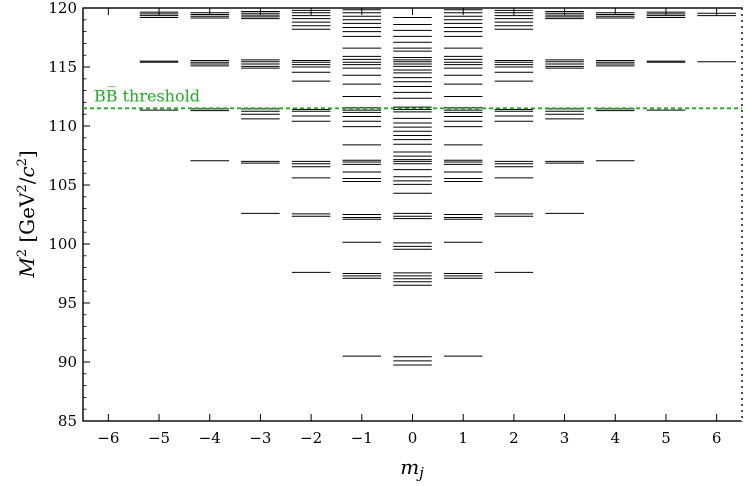 This screenshot has width=745, height=486. What do you see at coordinates (108, 438) in the screenshot?
I see `x-tick-label: −6` at bounding box center [108, 438].